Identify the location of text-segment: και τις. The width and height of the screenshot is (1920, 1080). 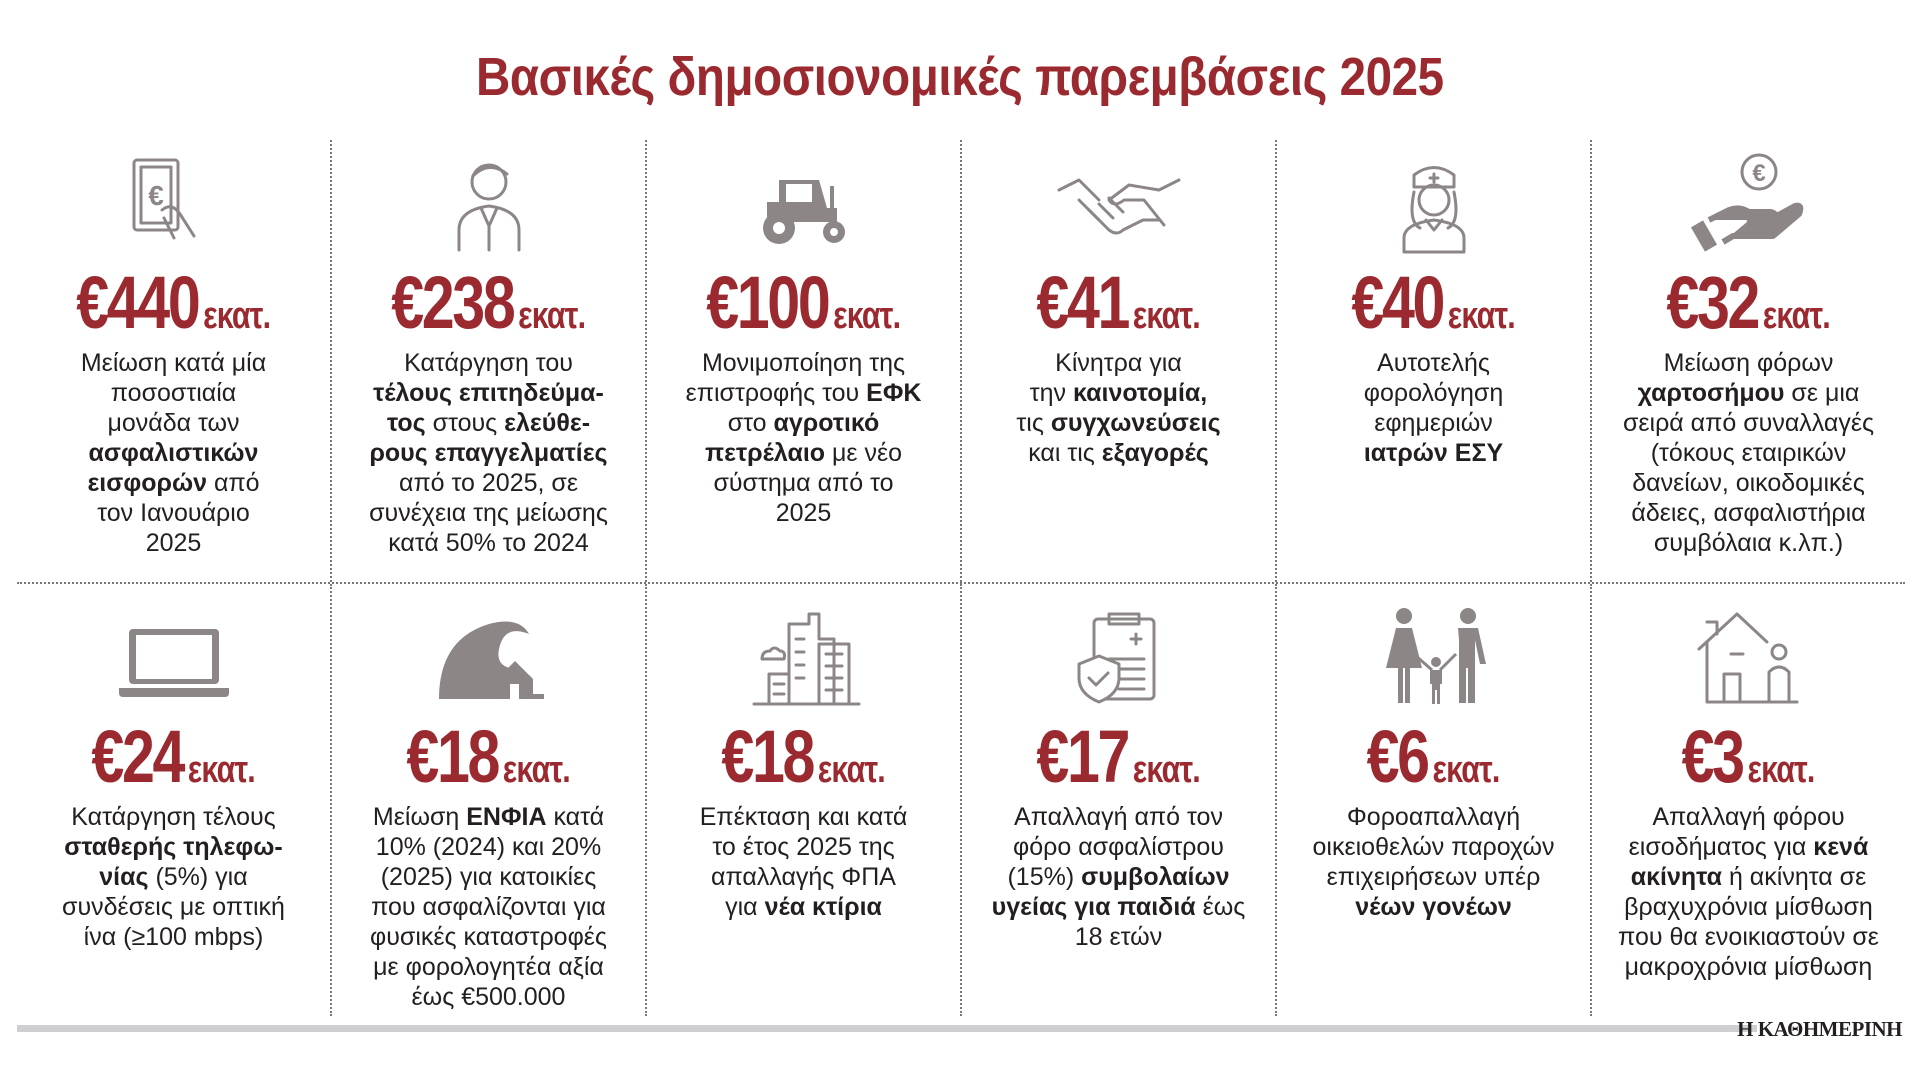
(1065, 453).